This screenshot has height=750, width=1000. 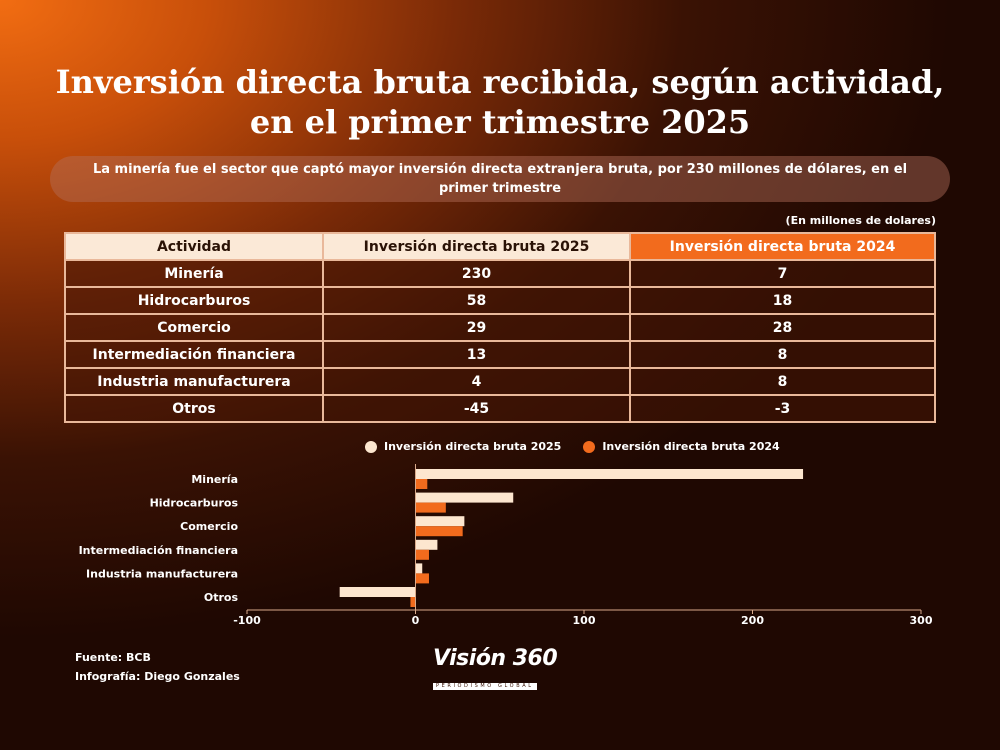 I want to click on credit-note: Infografía: Diego Gonzales, so click(x=157, y=676).